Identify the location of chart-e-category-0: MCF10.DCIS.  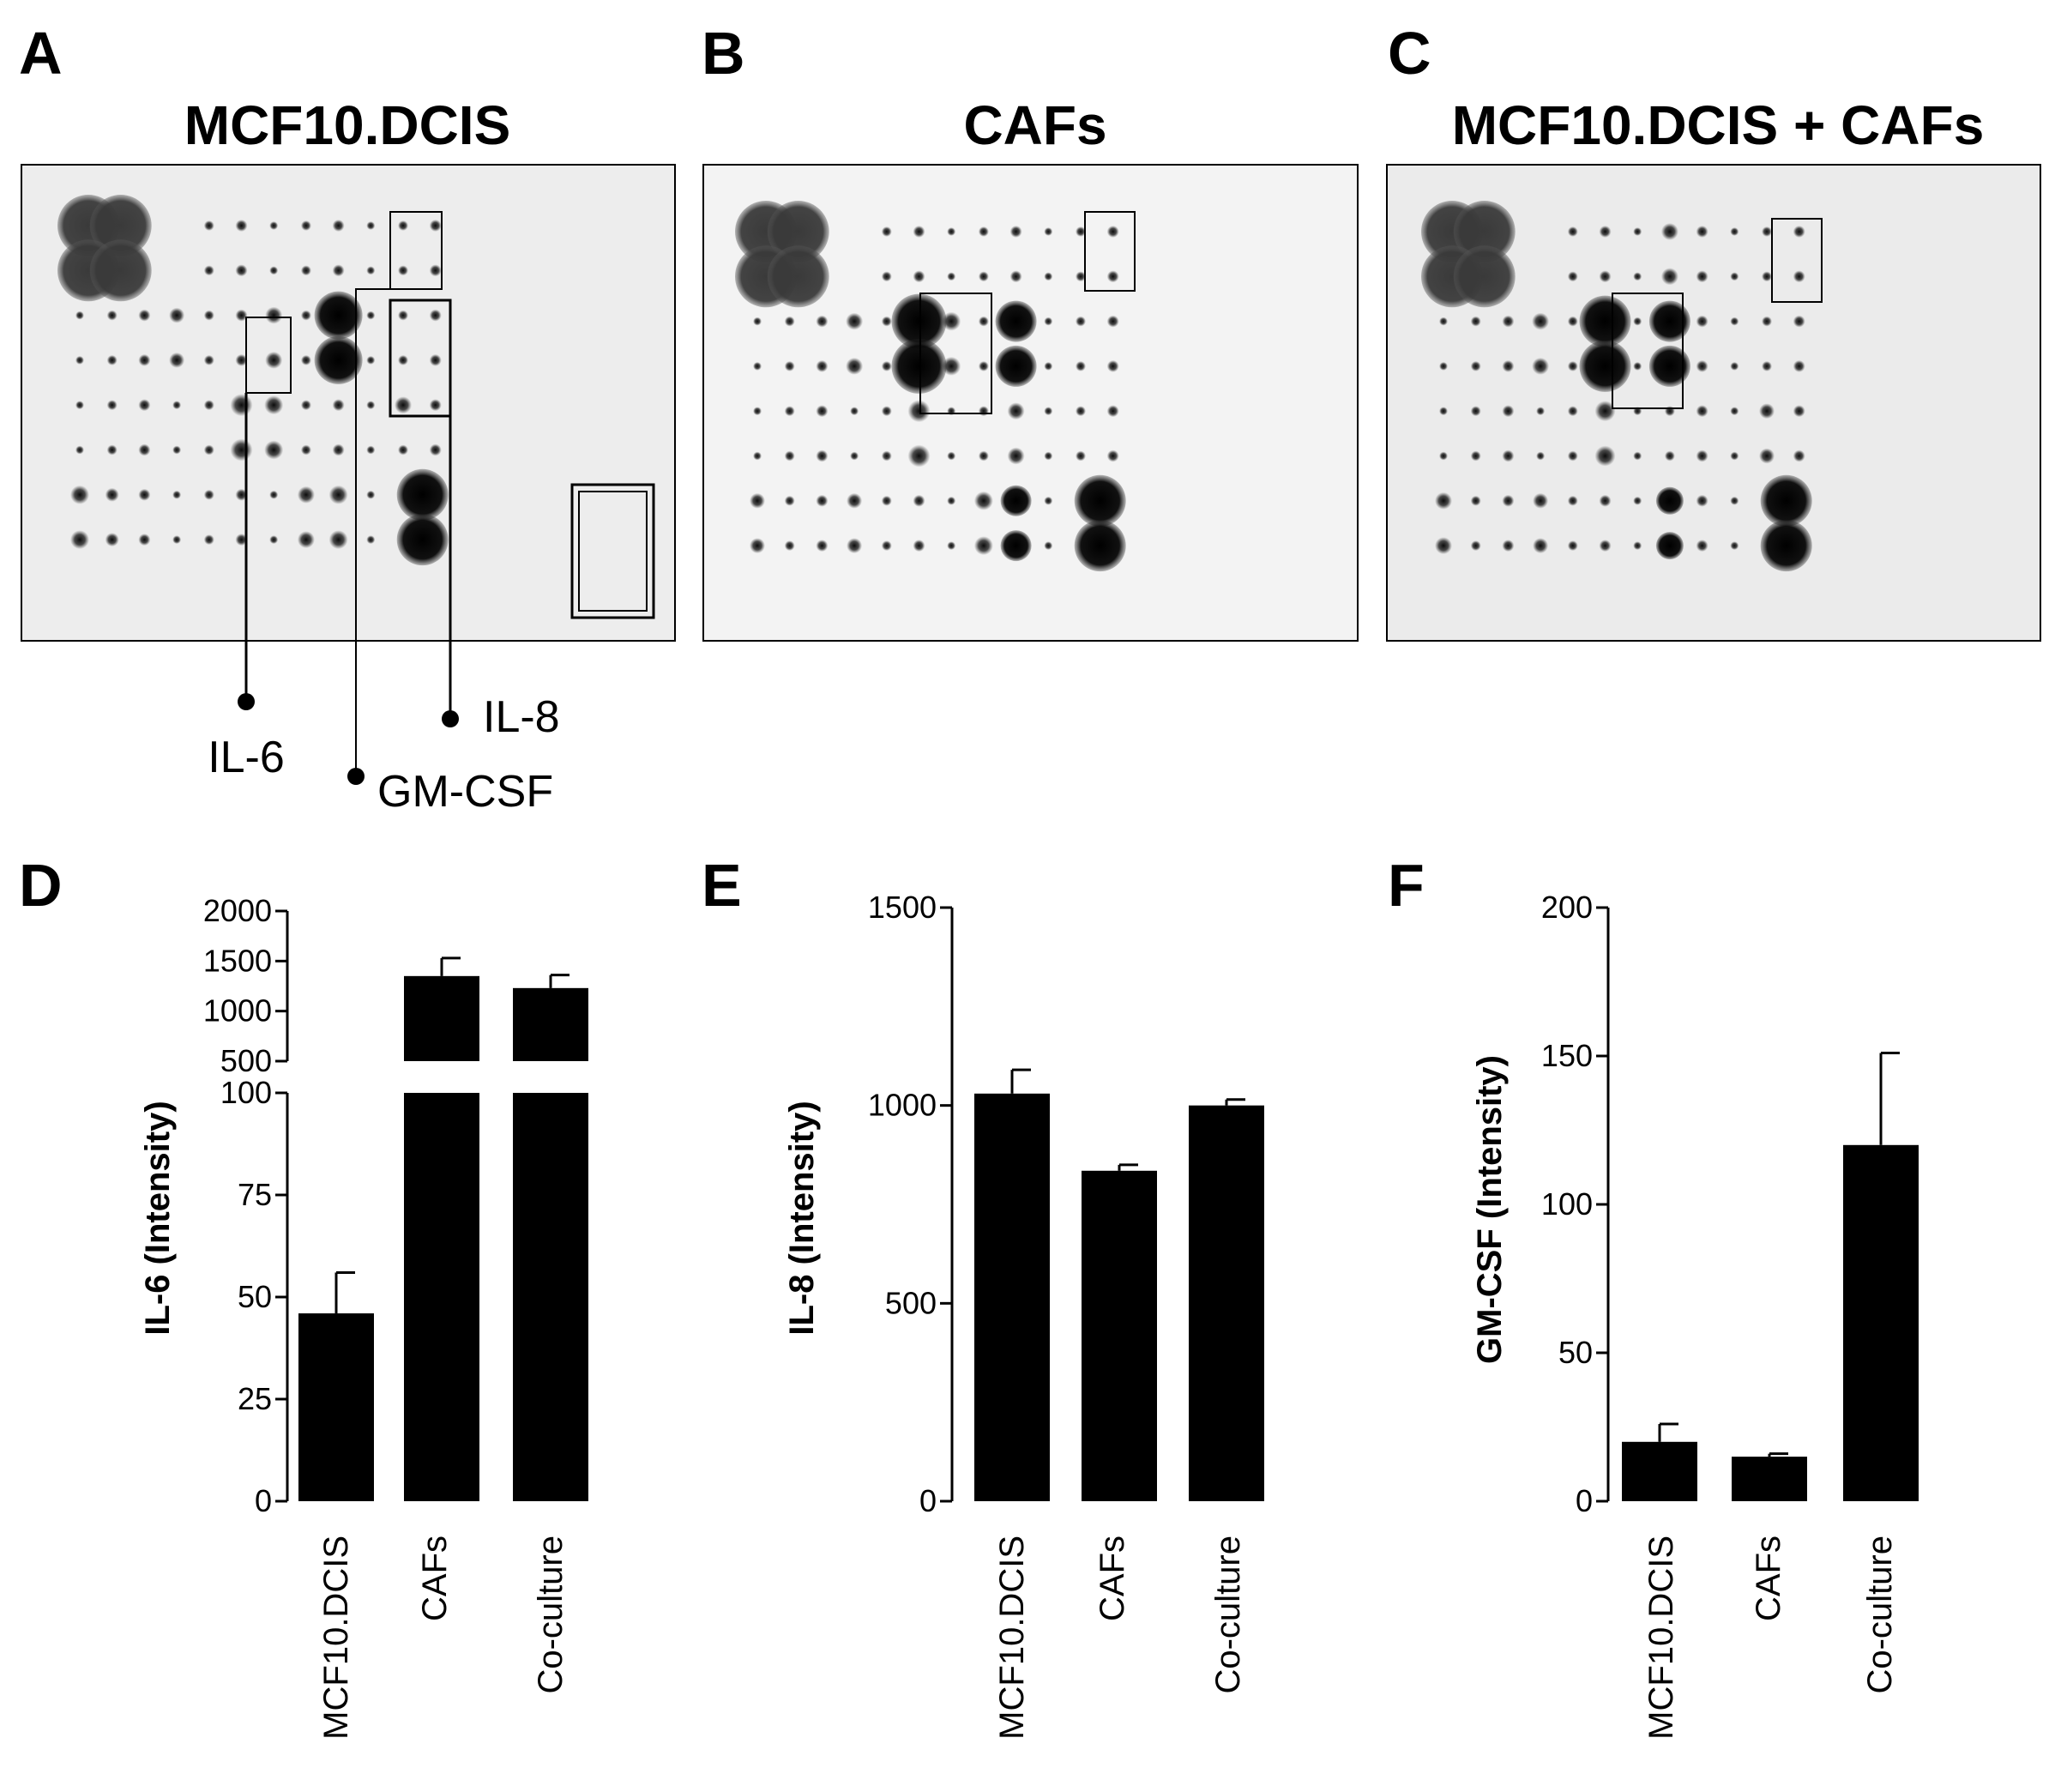
(1012, 1638).